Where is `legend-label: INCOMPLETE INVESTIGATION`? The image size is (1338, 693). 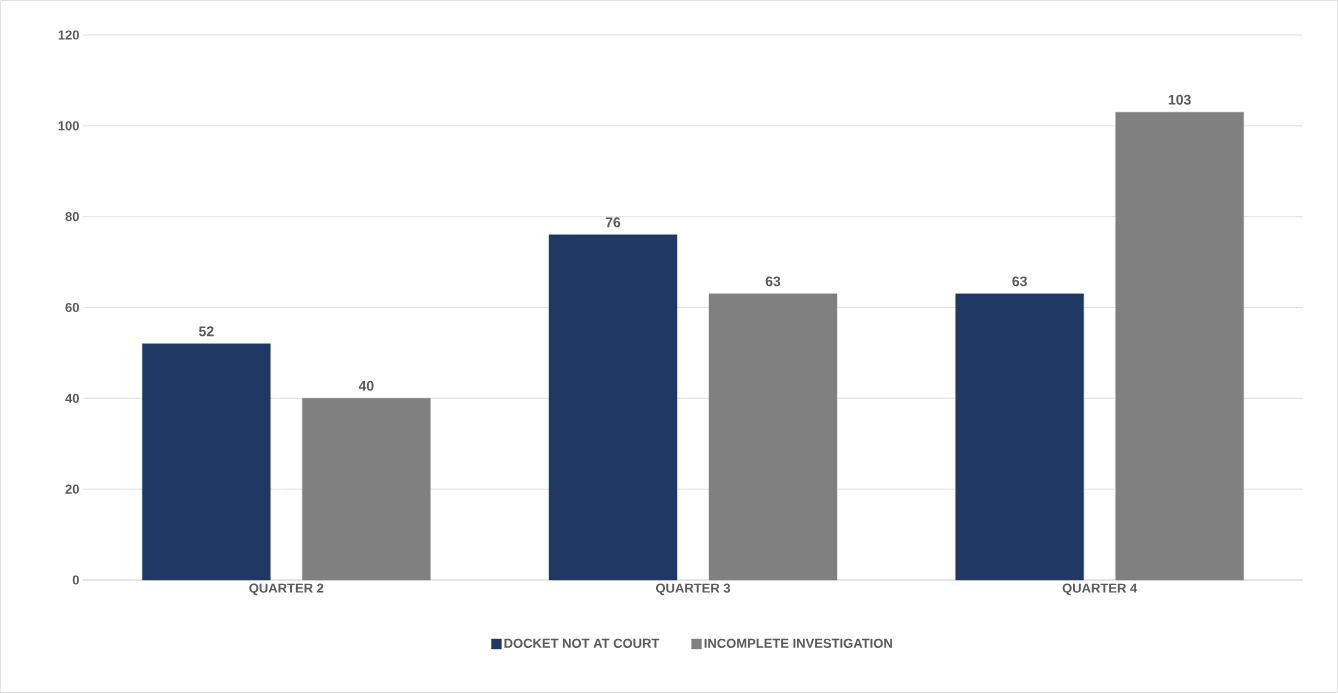 legend-label: INCOMPLETE INVESTIGATION is located at coordinates (798, 643).